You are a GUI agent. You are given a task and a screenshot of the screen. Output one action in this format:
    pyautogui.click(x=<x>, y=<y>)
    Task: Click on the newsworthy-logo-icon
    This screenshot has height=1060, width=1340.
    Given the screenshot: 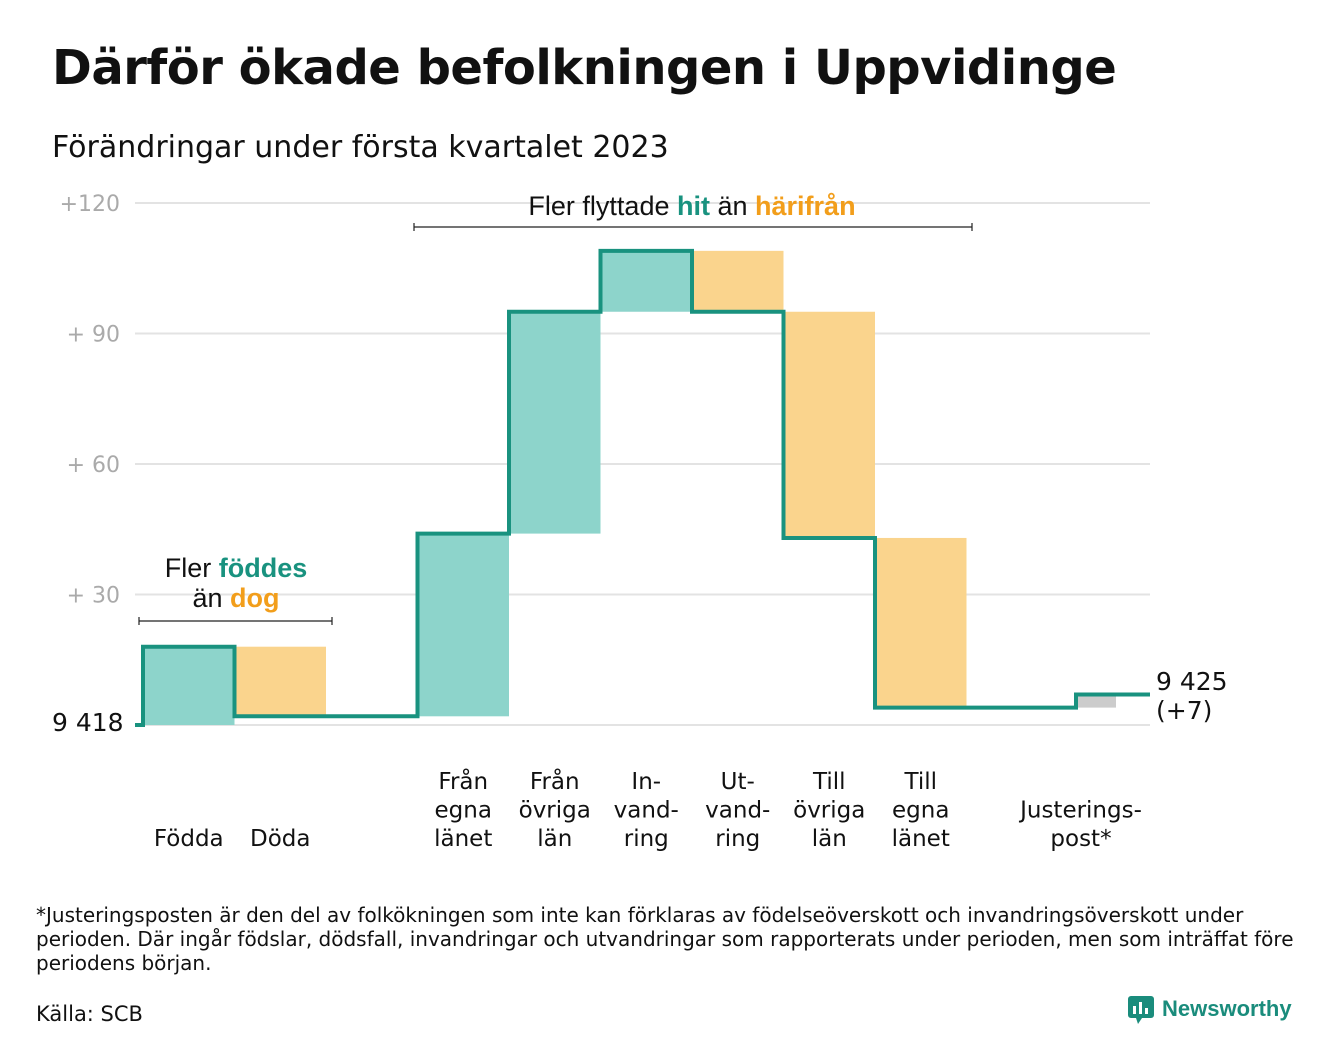 What is the action you would take?
    pyautogui.click(x=1141, y=1010)
    